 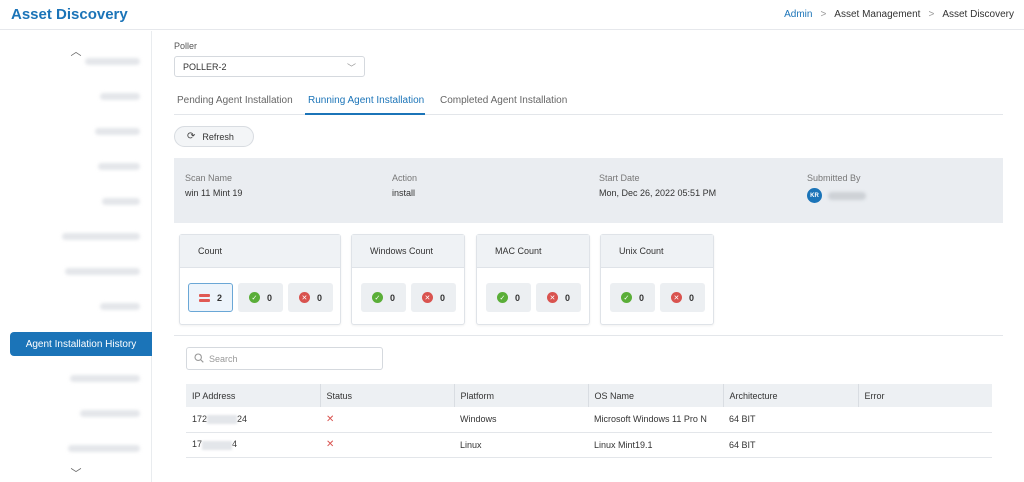 I want to click on breadcrumb-asset-management: Asset Management, so click(x=877, y=14).